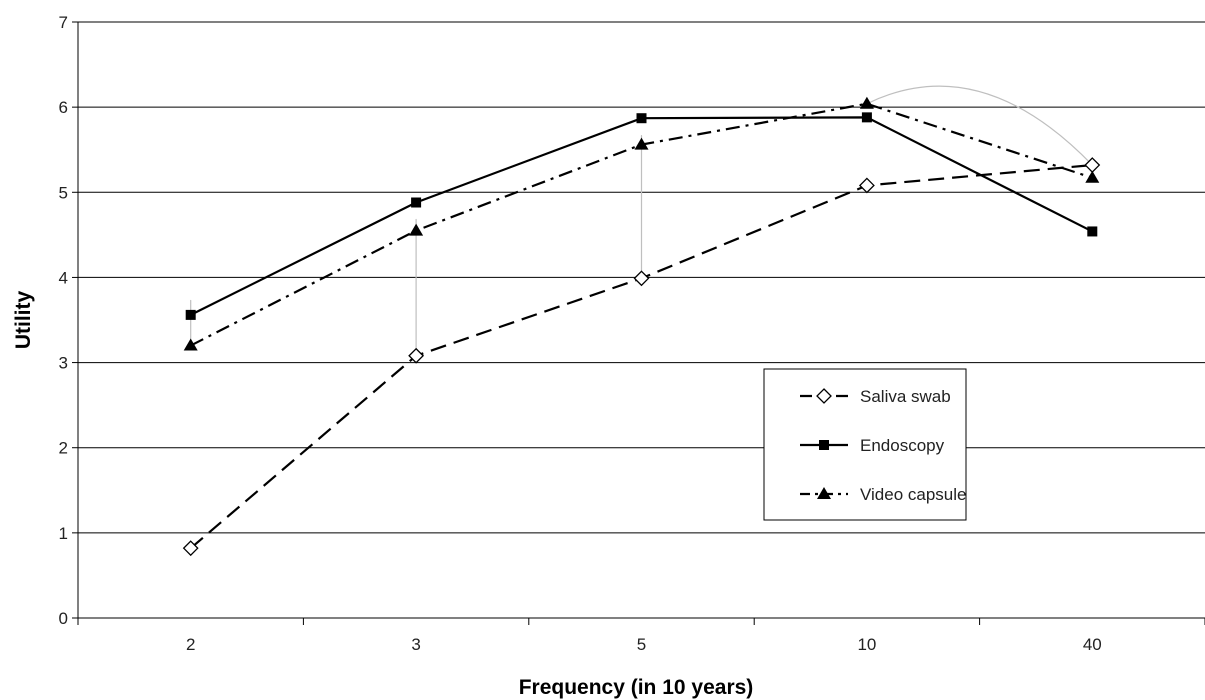 This screenshot has height=700, width=1205. I want to click on x-tick-label: 40, so click(1092, 644).